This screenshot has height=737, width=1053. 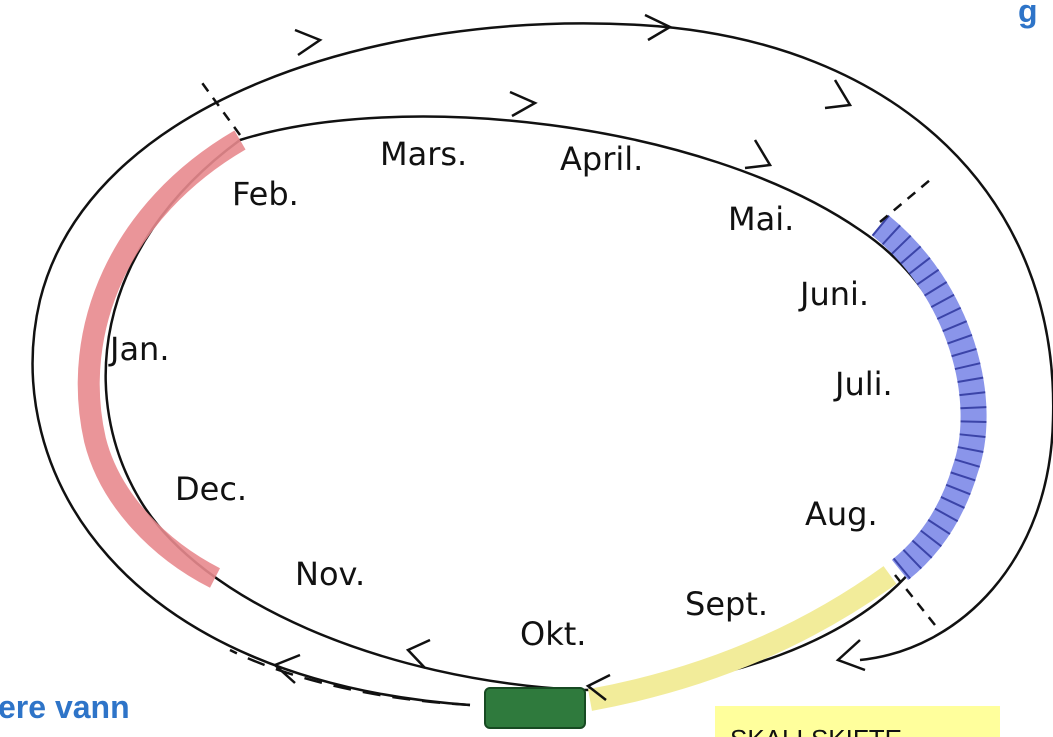 What do you see at coordinates (265, 194) in the screenshot?
I see `month-label: Feb.` at bounding box center [265, 194].